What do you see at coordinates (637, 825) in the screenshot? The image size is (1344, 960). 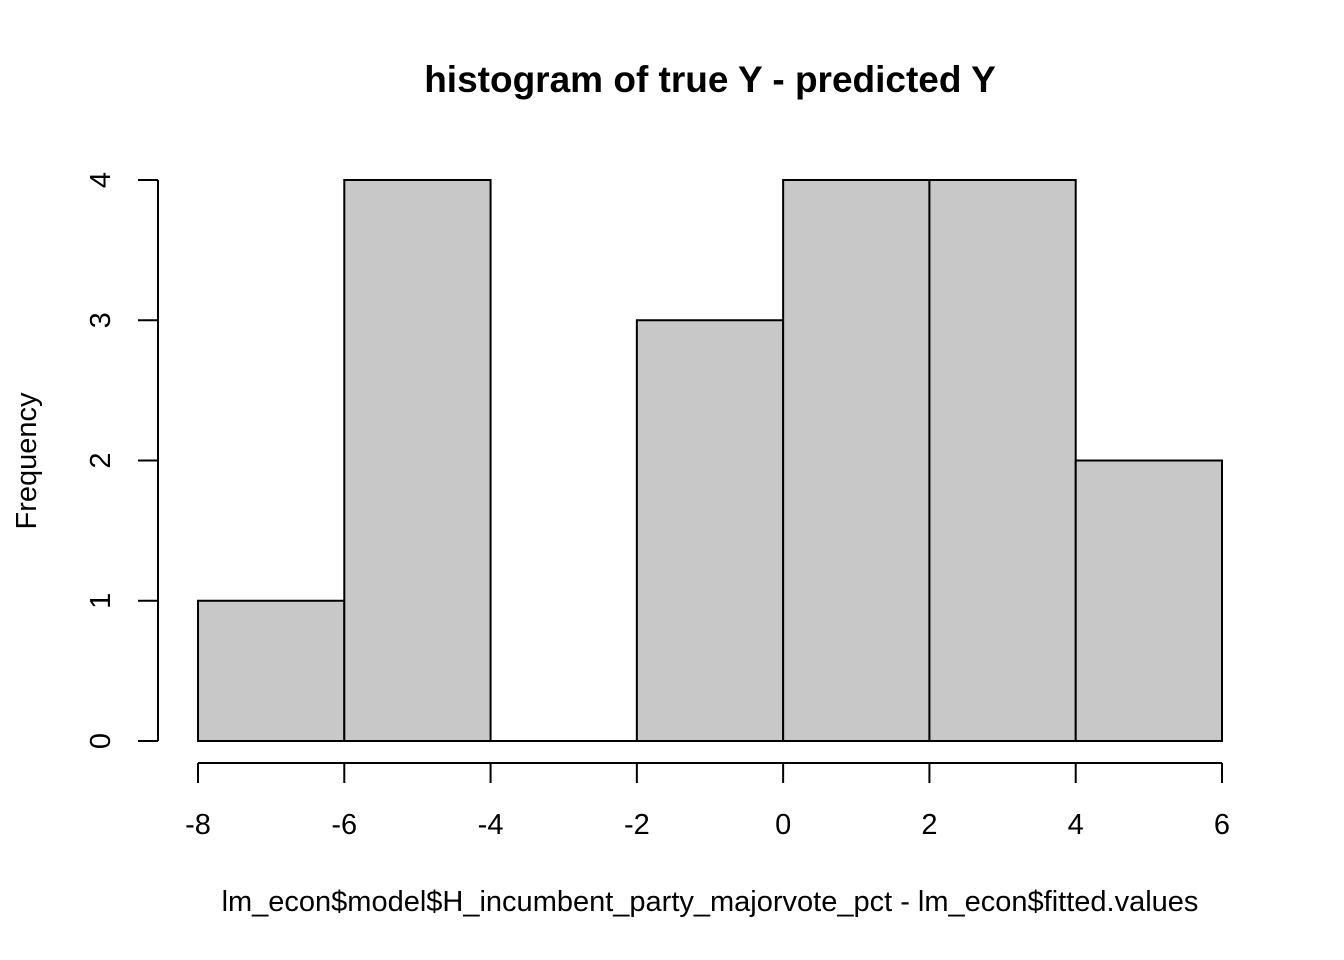 I see `x-tick-label: -2` at bounding box center [637, 825].